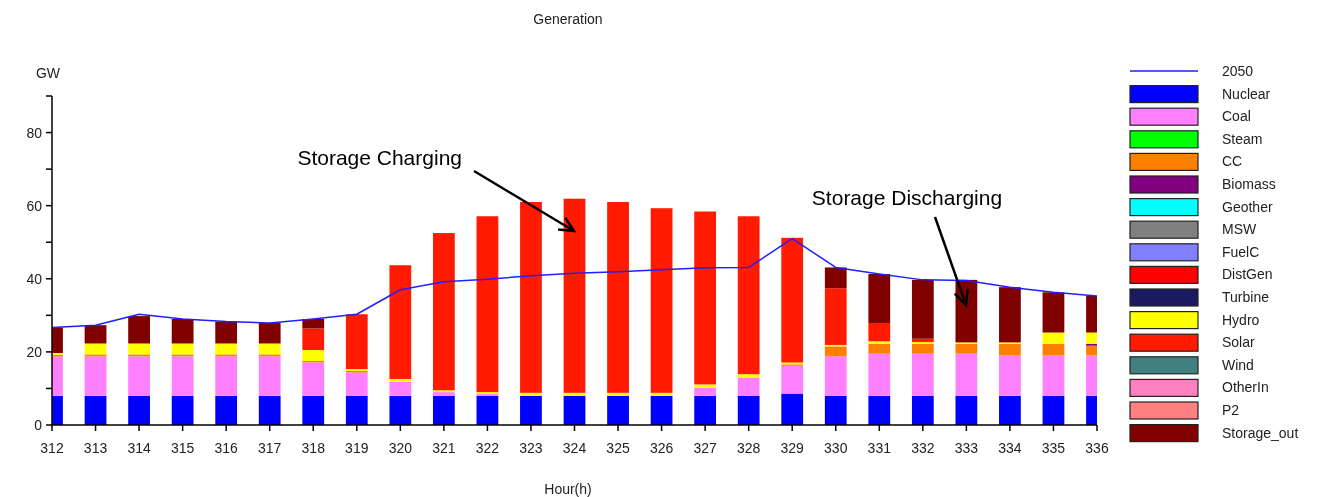 The width and height of the screenshot is (1319, 497). I want to click on x-tick-label: 319, so click(357, 448).